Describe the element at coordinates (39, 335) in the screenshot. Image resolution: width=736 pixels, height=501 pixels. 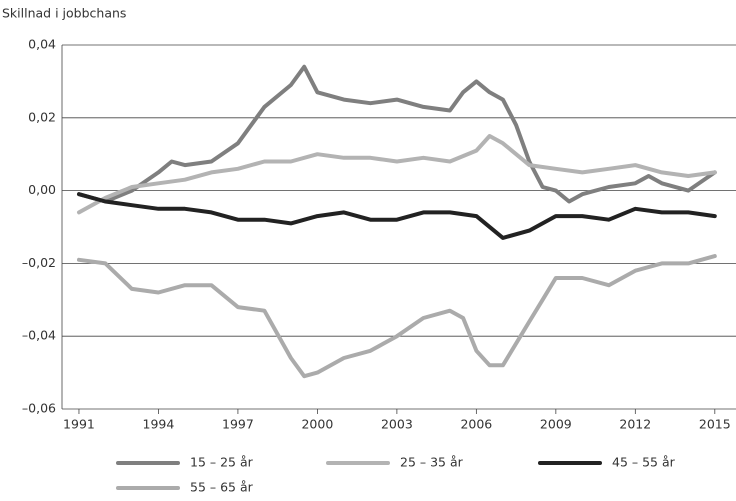
I see `y-tick-label: –0,04` at that location.